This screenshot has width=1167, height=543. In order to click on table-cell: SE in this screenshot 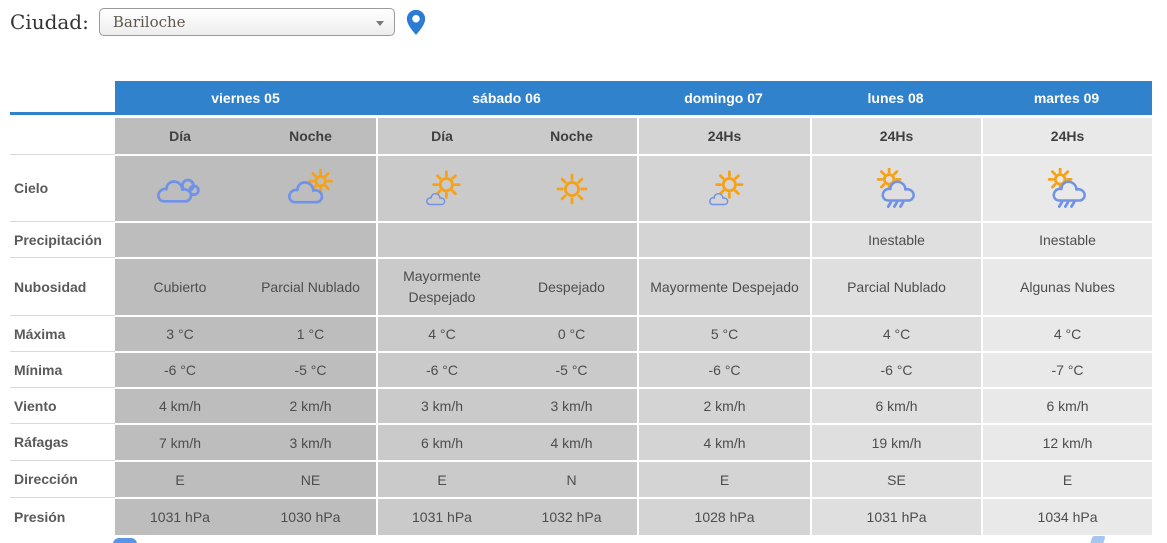, I will do `click(896, 478)`.